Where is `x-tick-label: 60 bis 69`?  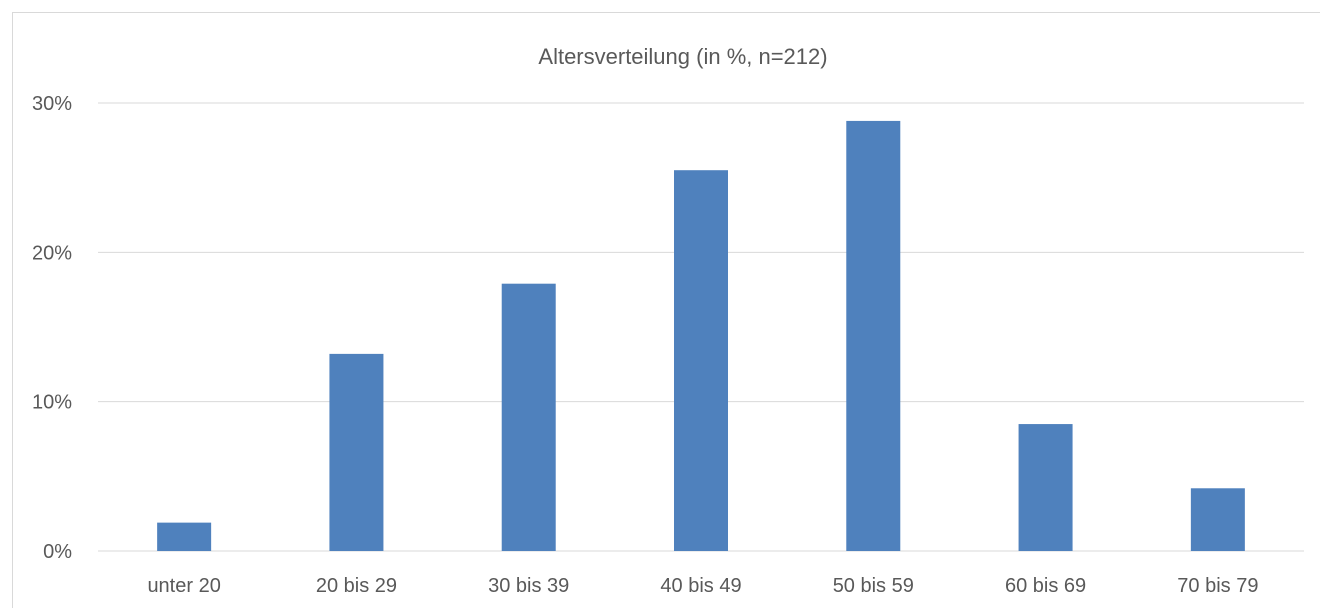 x-tick-label: 60 bis 69 is located at coordinates (1045, 586).